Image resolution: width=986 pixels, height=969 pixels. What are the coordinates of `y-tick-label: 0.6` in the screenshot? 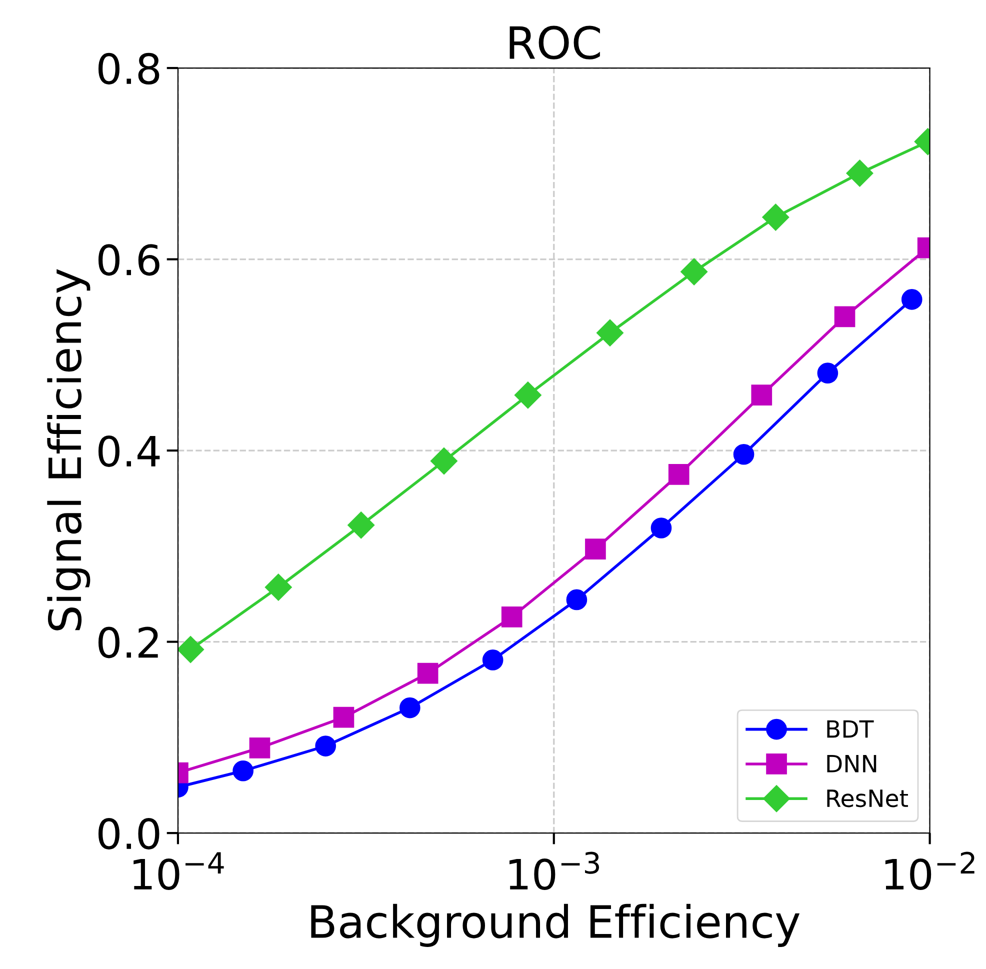 It's located at (129, 260).